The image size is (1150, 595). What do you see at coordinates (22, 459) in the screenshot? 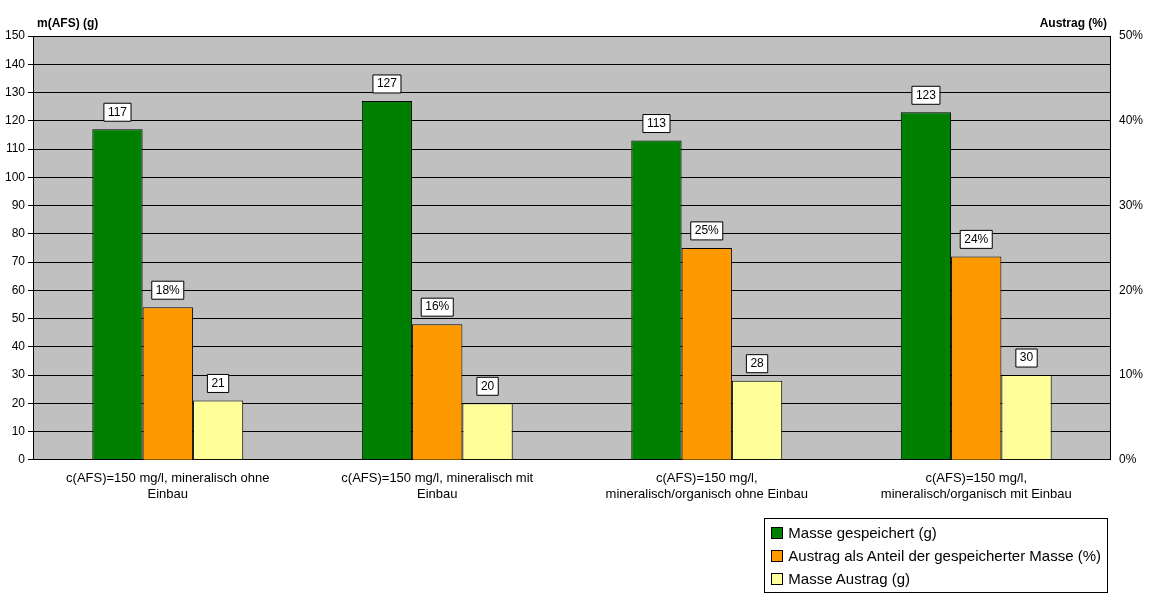
I see `y-tick-label: 0` at bounding box center [22, 459].